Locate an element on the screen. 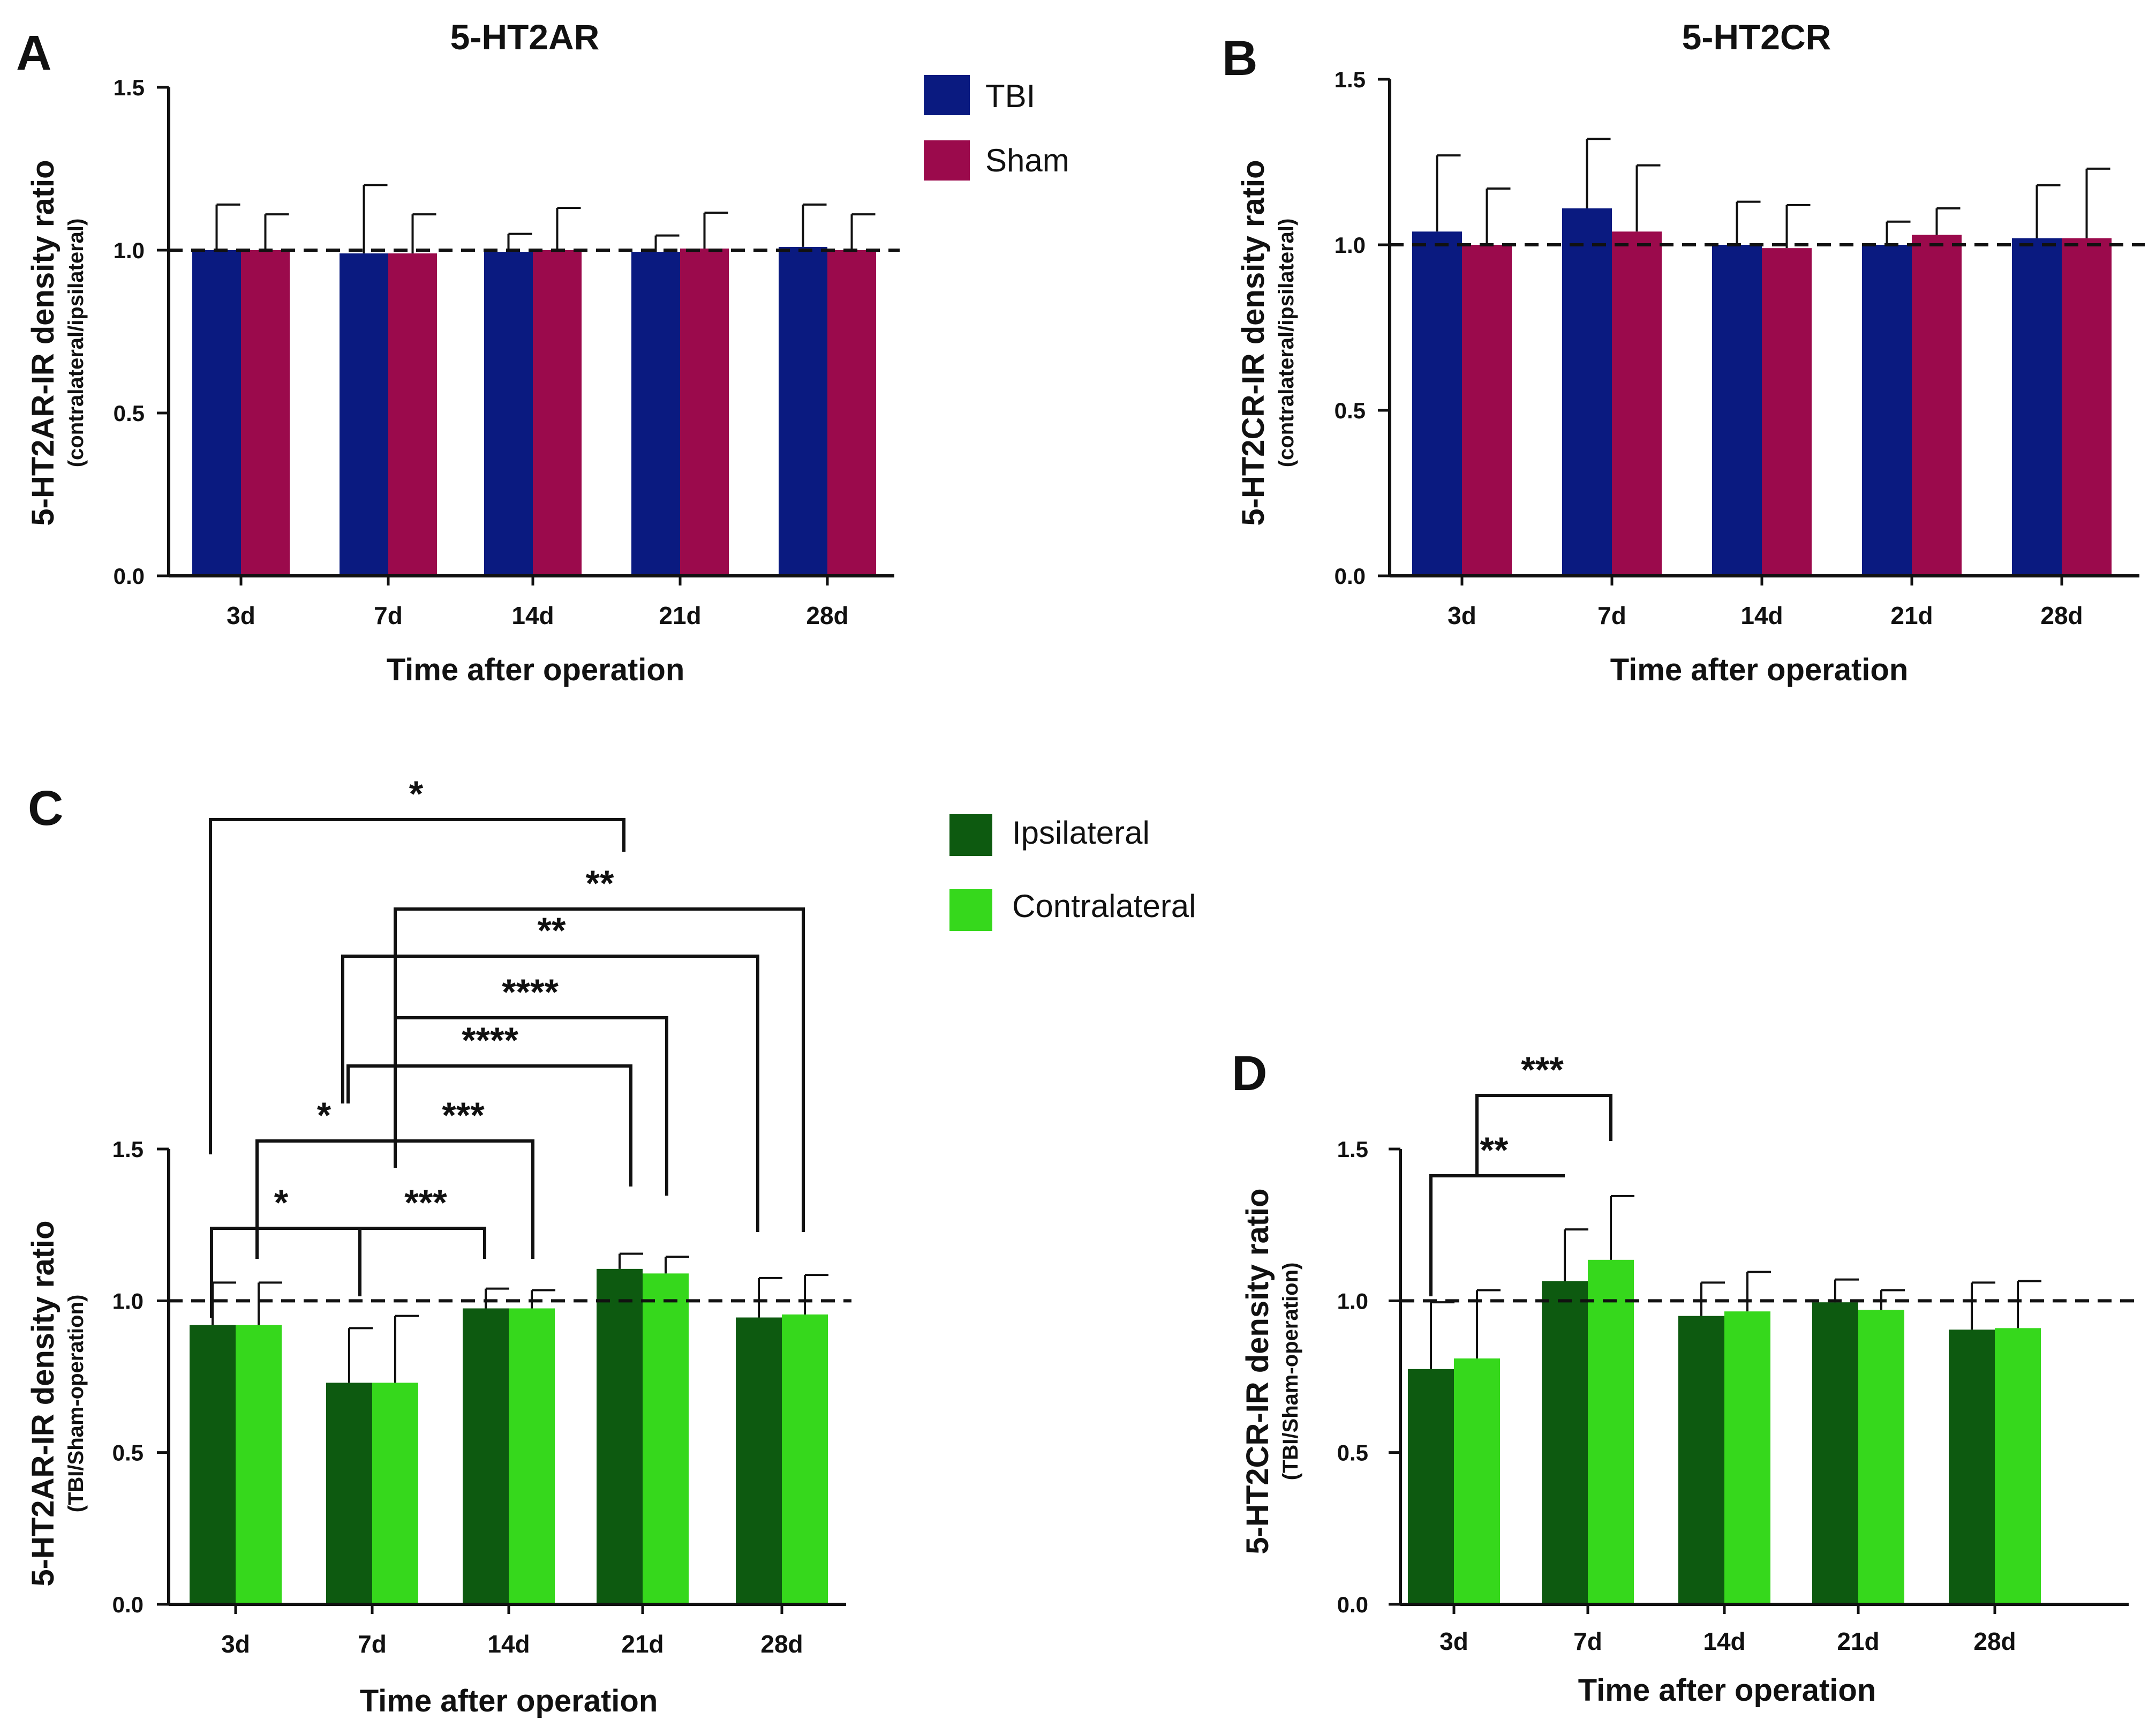 This screenshot has height=1727, width=2156. panel-c-xtick-label-14d: 14d is located at coordinates (508, 1644).